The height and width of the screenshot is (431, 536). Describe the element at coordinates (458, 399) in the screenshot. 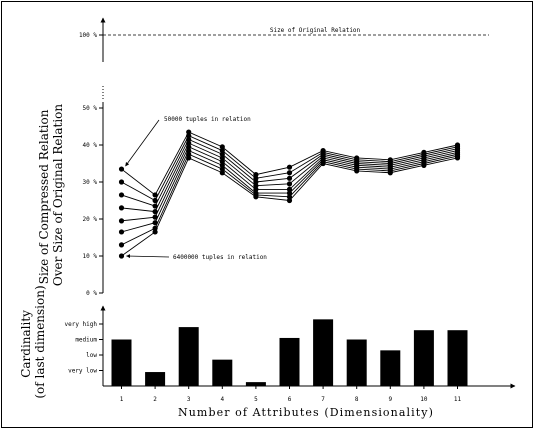

I see `x-tick-label: 11` at that location.